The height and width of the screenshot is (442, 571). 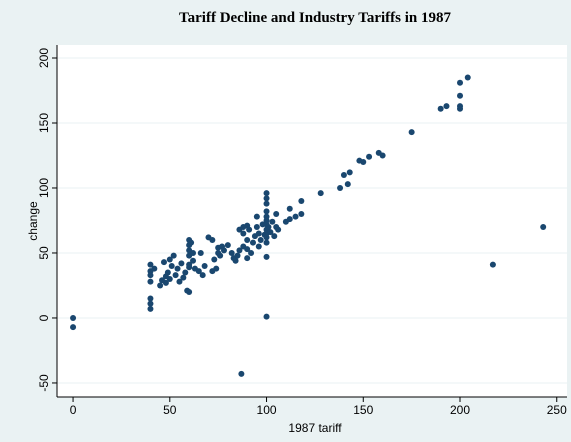 I want to click on y-tick-label: 200, so click(x=44, y=58).